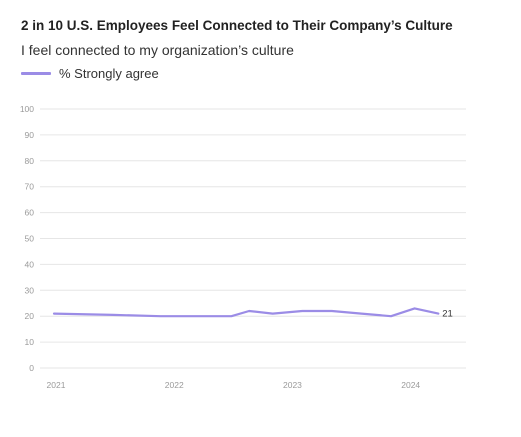  Describe the element at coordinates (292, 385) in the screenshot. I see `x-tick-label: 2023` at that location.